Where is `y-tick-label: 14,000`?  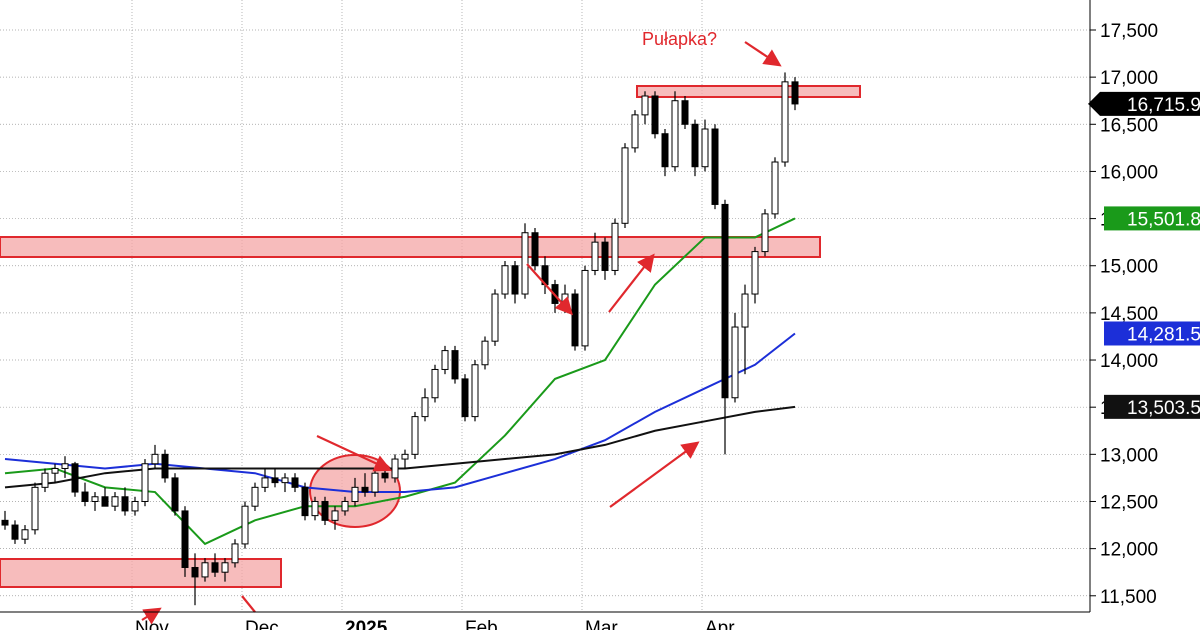 y-tick-label: 14,000 is located at coordinates (1129, 361).